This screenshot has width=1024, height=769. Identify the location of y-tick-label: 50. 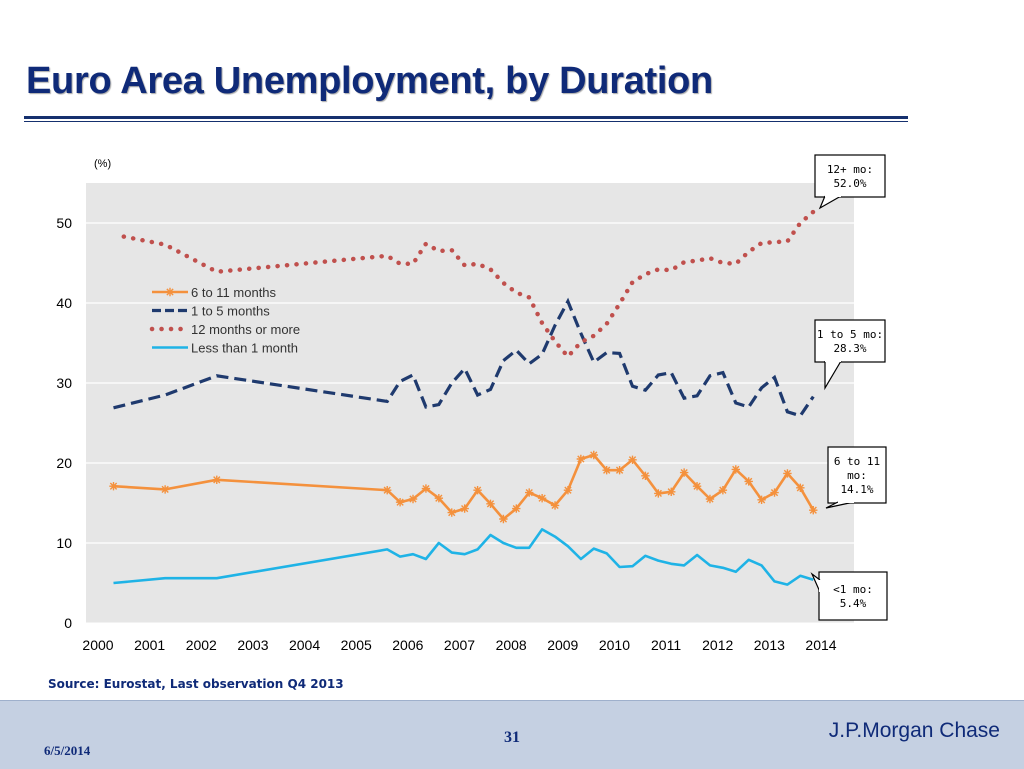
(64, 223).